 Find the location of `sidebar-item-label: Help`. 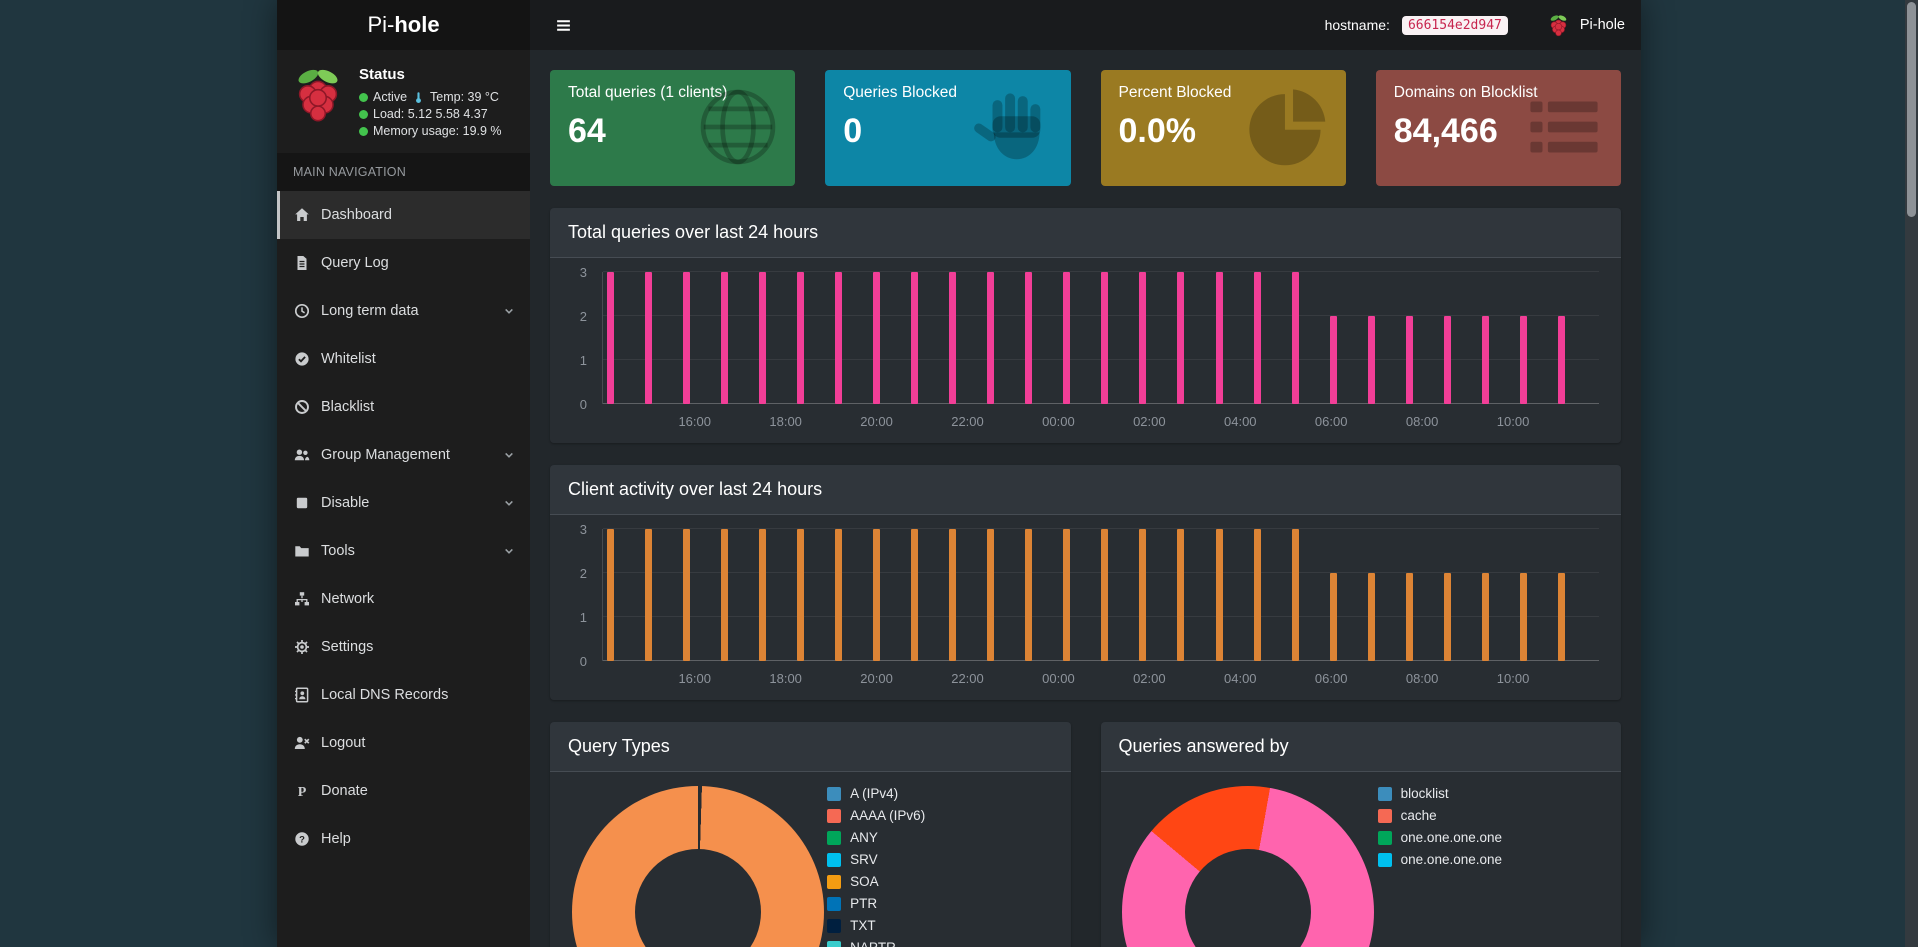

sidebar-item-label: Help is located at coordinates (336, 839).